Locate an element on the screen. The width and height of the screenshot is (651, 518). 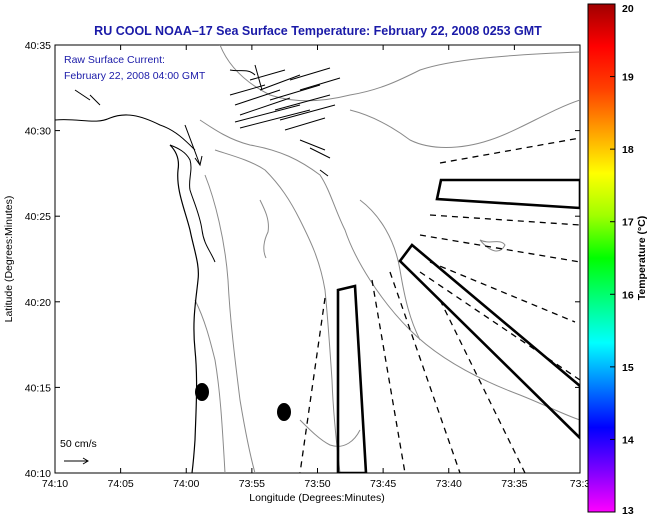
inset-line-1: Raw Surface Current: is located at coordinates (114, 60).